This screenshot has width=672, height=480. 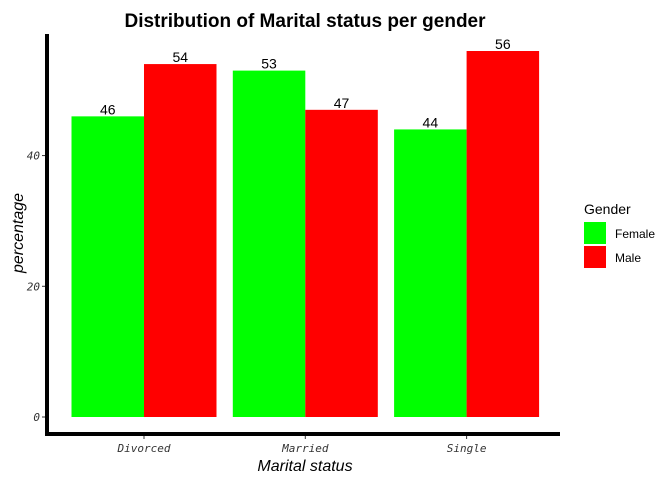 What do you see at coordinates (342, 103) in the screenshot?
I see `data-label: 47` at bounding box center [342, 103].